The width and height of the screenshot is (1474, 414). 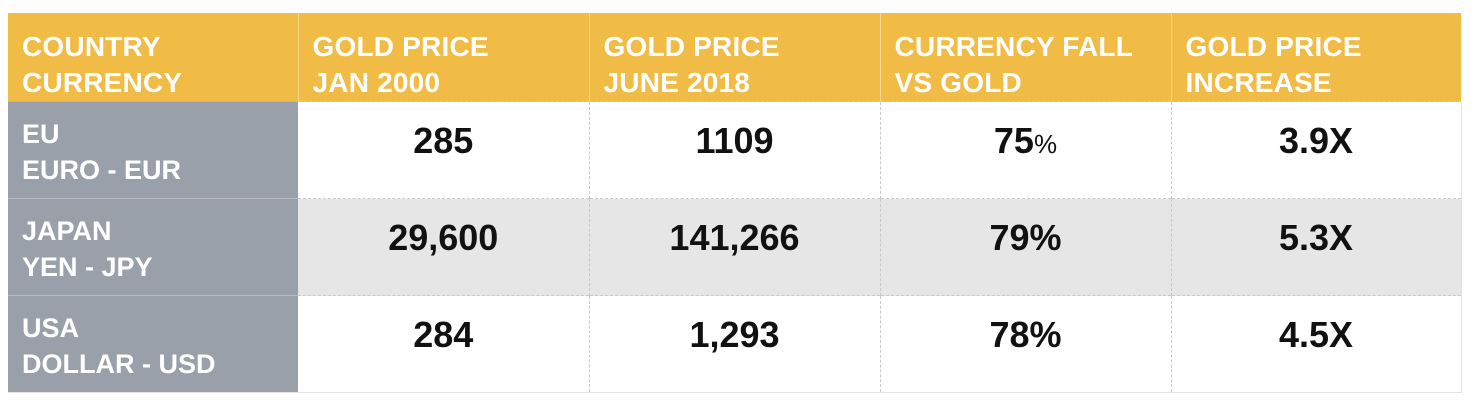 What do you see at coordinates (1316, 150) in the screenshot?
I see `cell-increase: 3.9X` at bounding box center [1316, 150].